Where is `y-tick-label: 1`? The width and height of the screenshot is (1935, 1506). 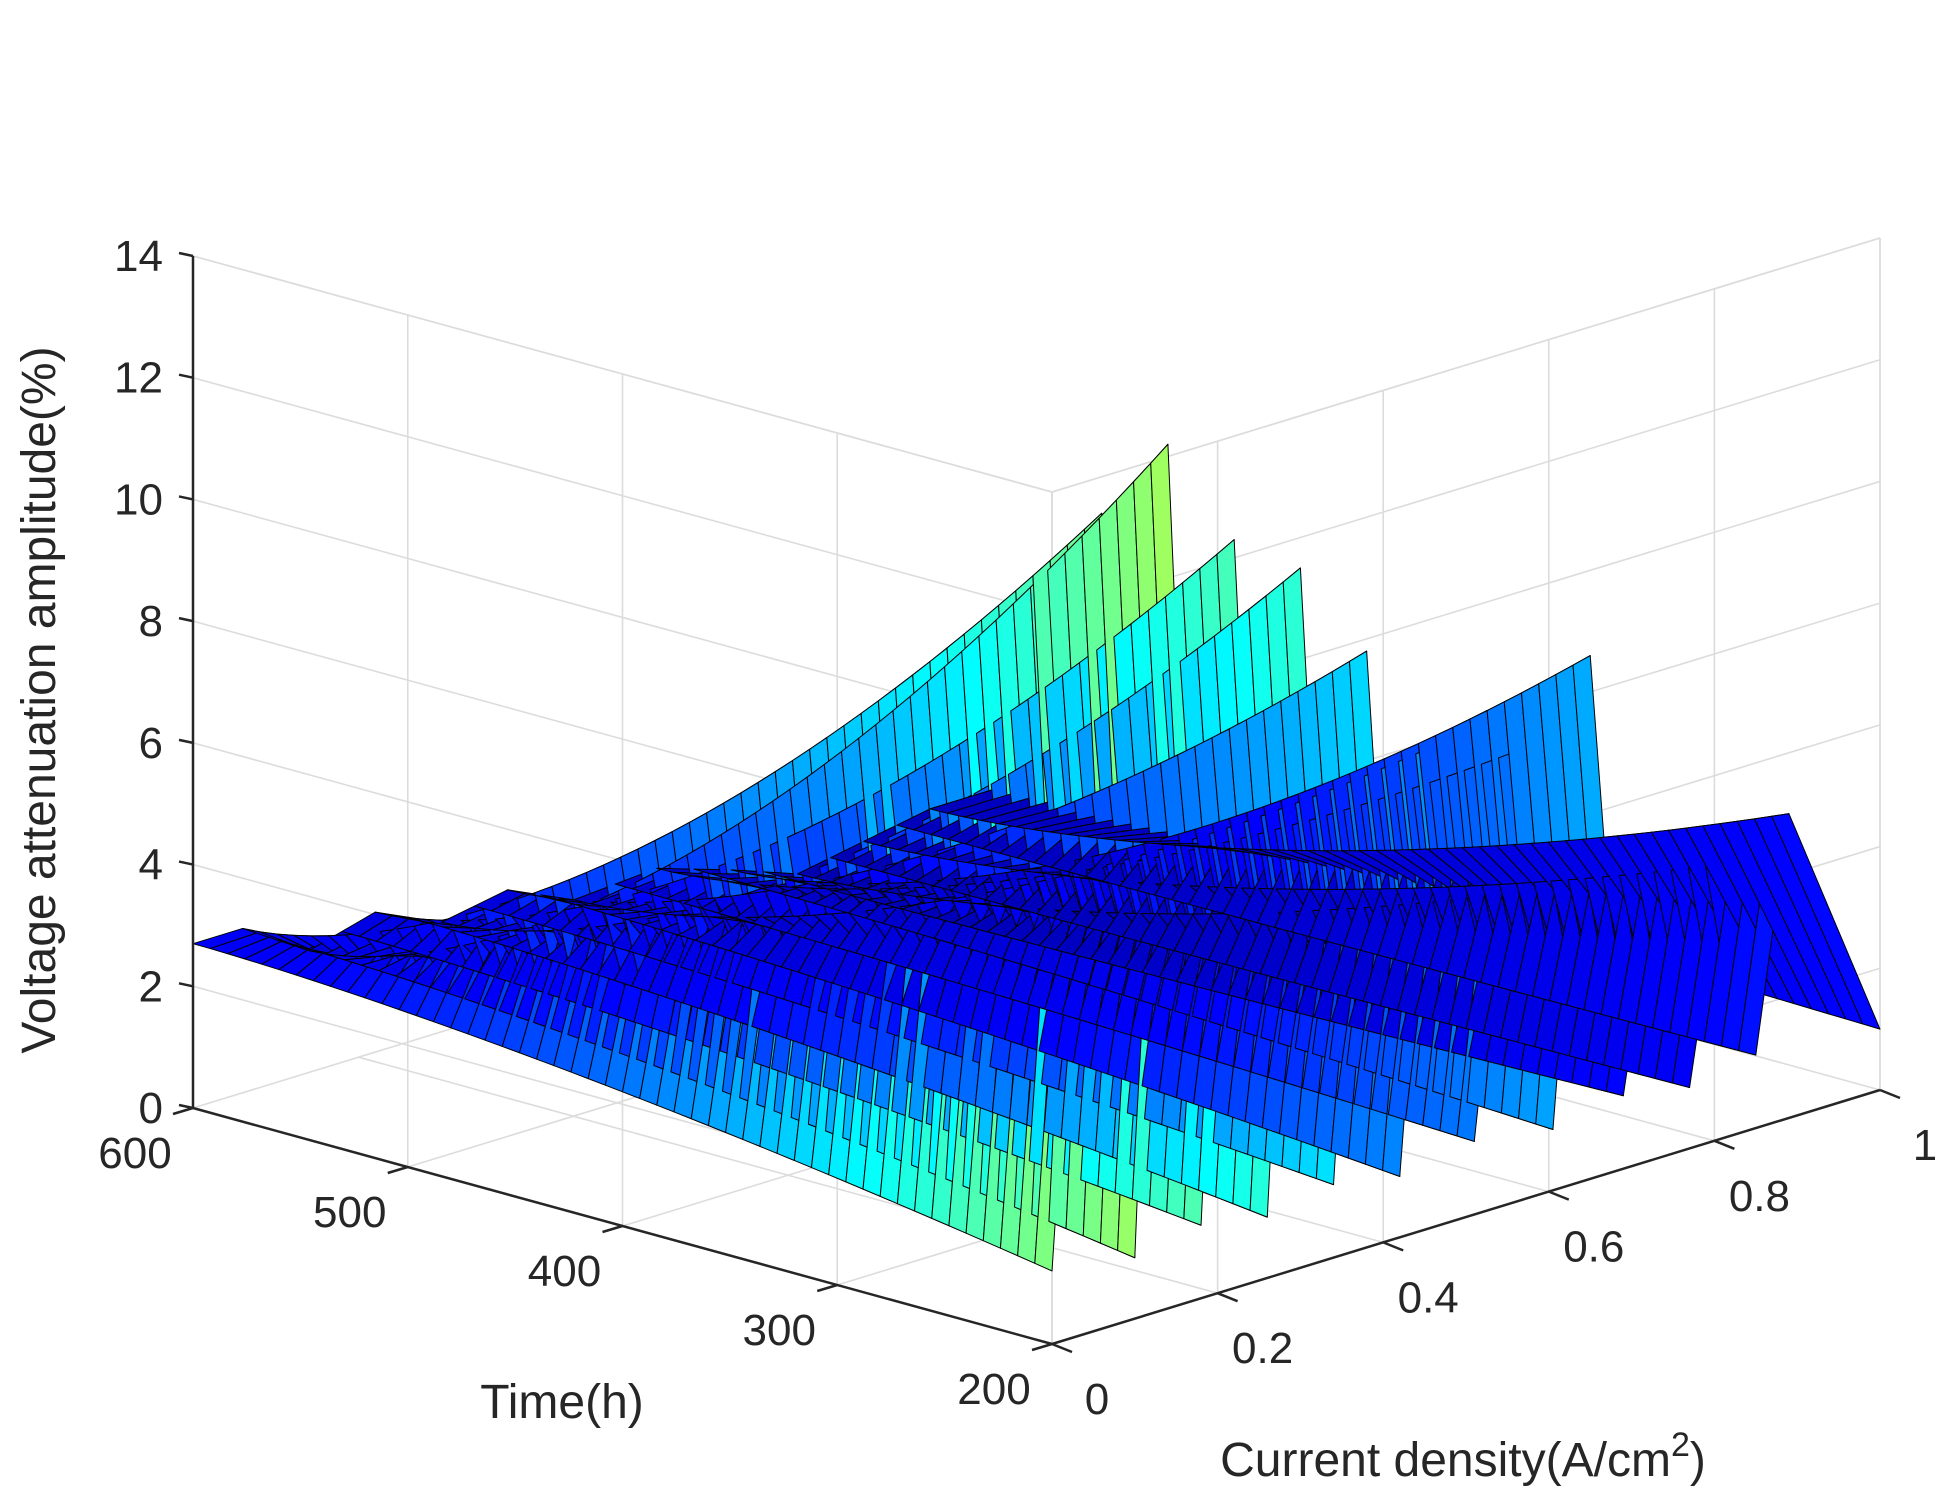 y-tick-label: 1 is located at coordinates (1924, 1145).